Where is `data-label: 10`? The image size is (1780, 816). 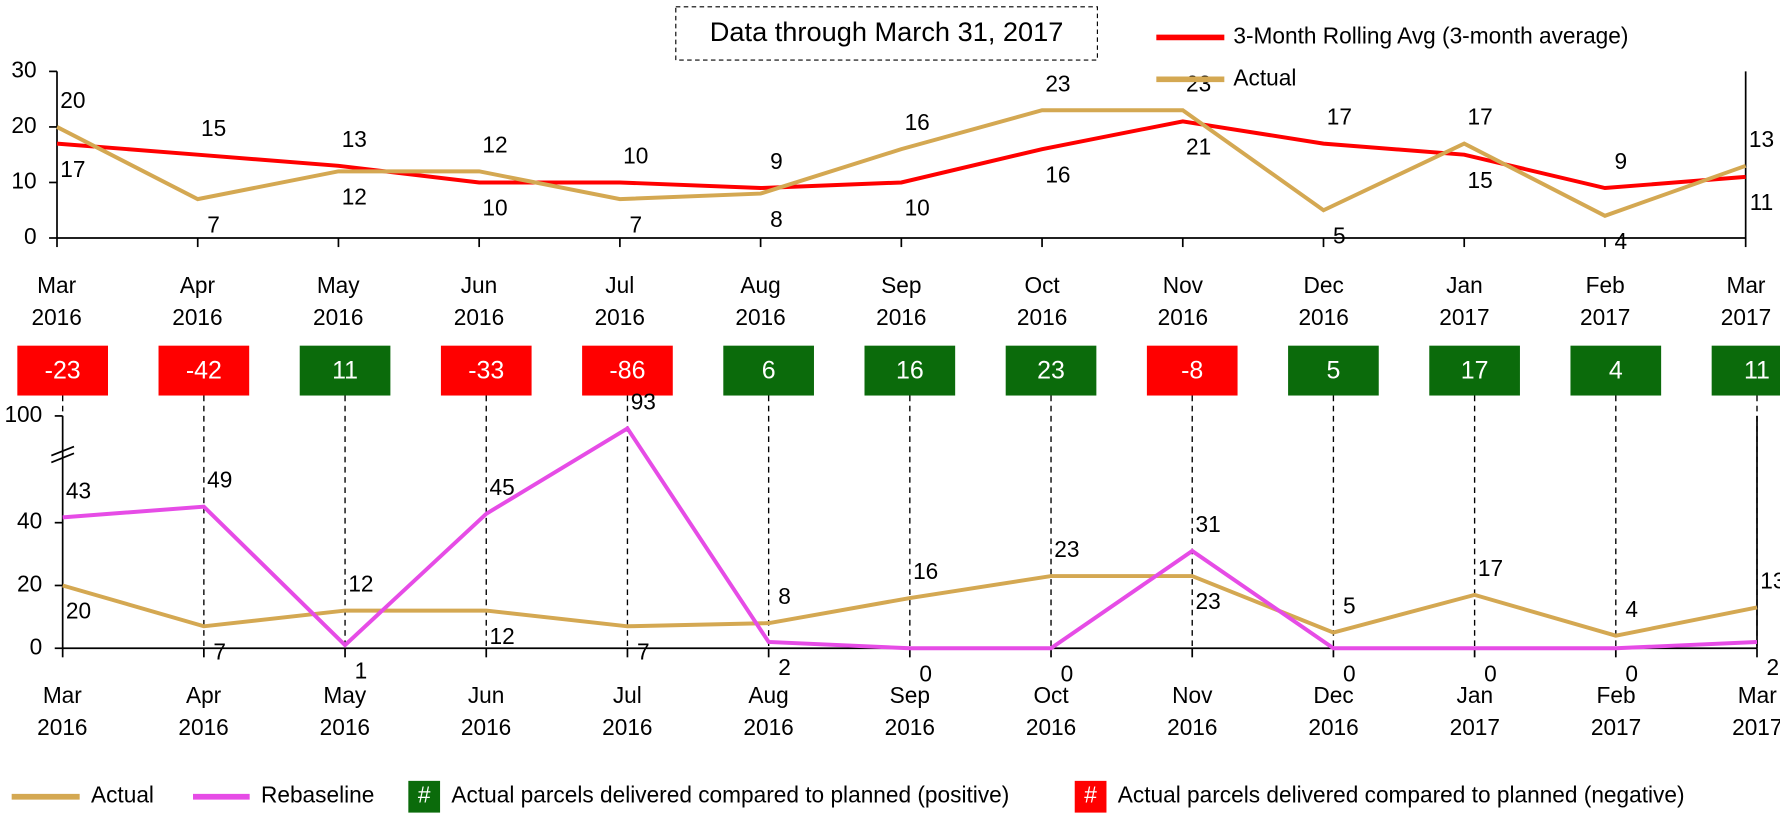 data-label: 10 is located at coordinates (635, 156).